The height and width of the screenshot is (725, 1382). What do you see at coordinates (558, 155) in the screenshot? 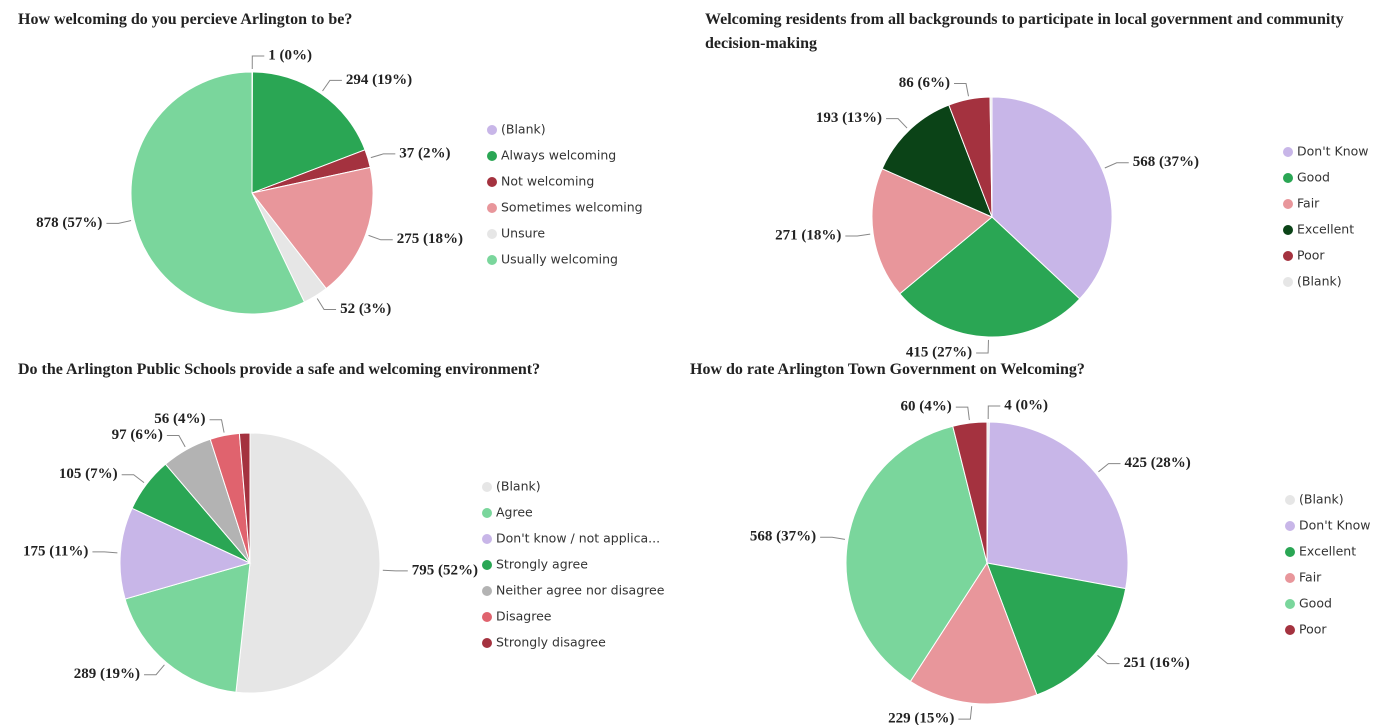
I see `legend-label: Always welcoming` at bounding box center [558, 155].